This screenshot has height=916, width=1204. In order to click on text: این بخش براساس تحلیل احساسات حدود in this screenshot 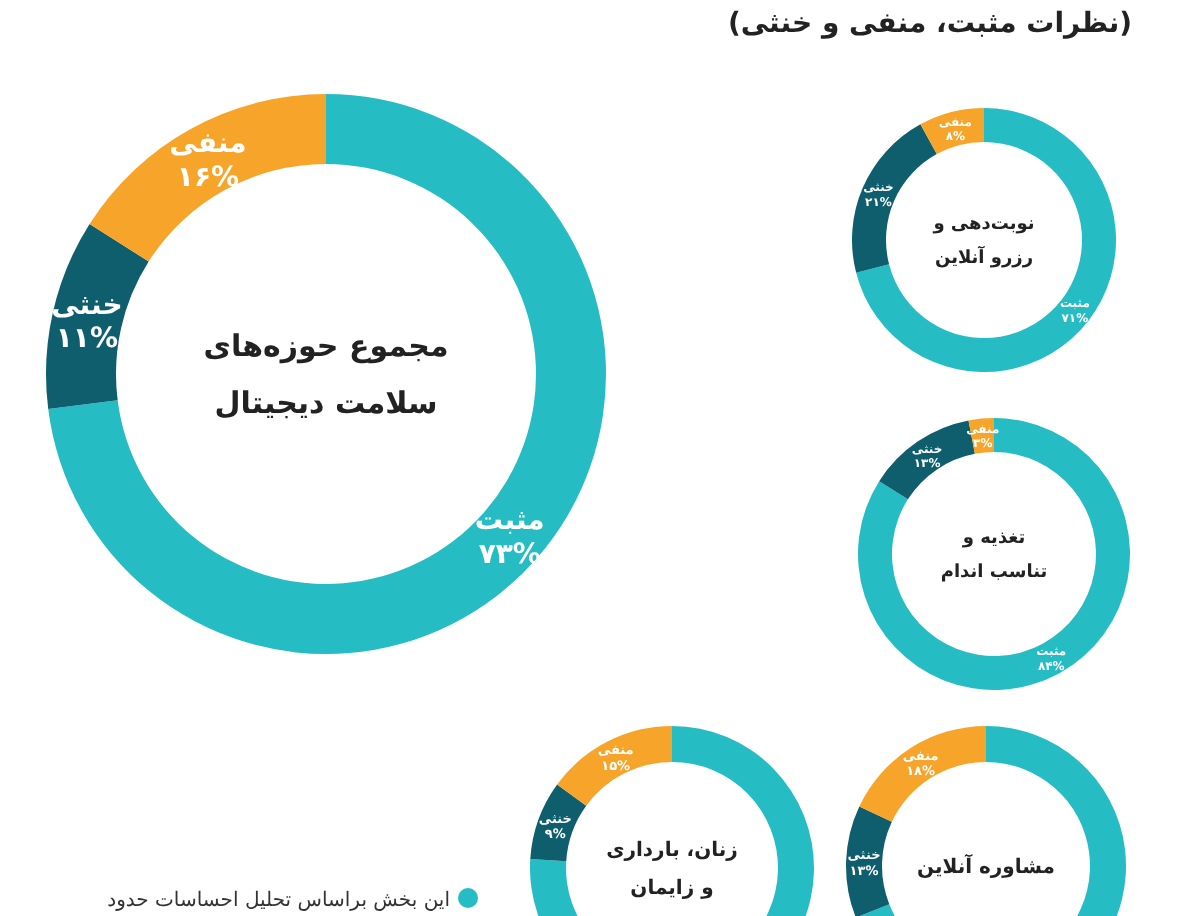, I will do `click(278, 901)`.